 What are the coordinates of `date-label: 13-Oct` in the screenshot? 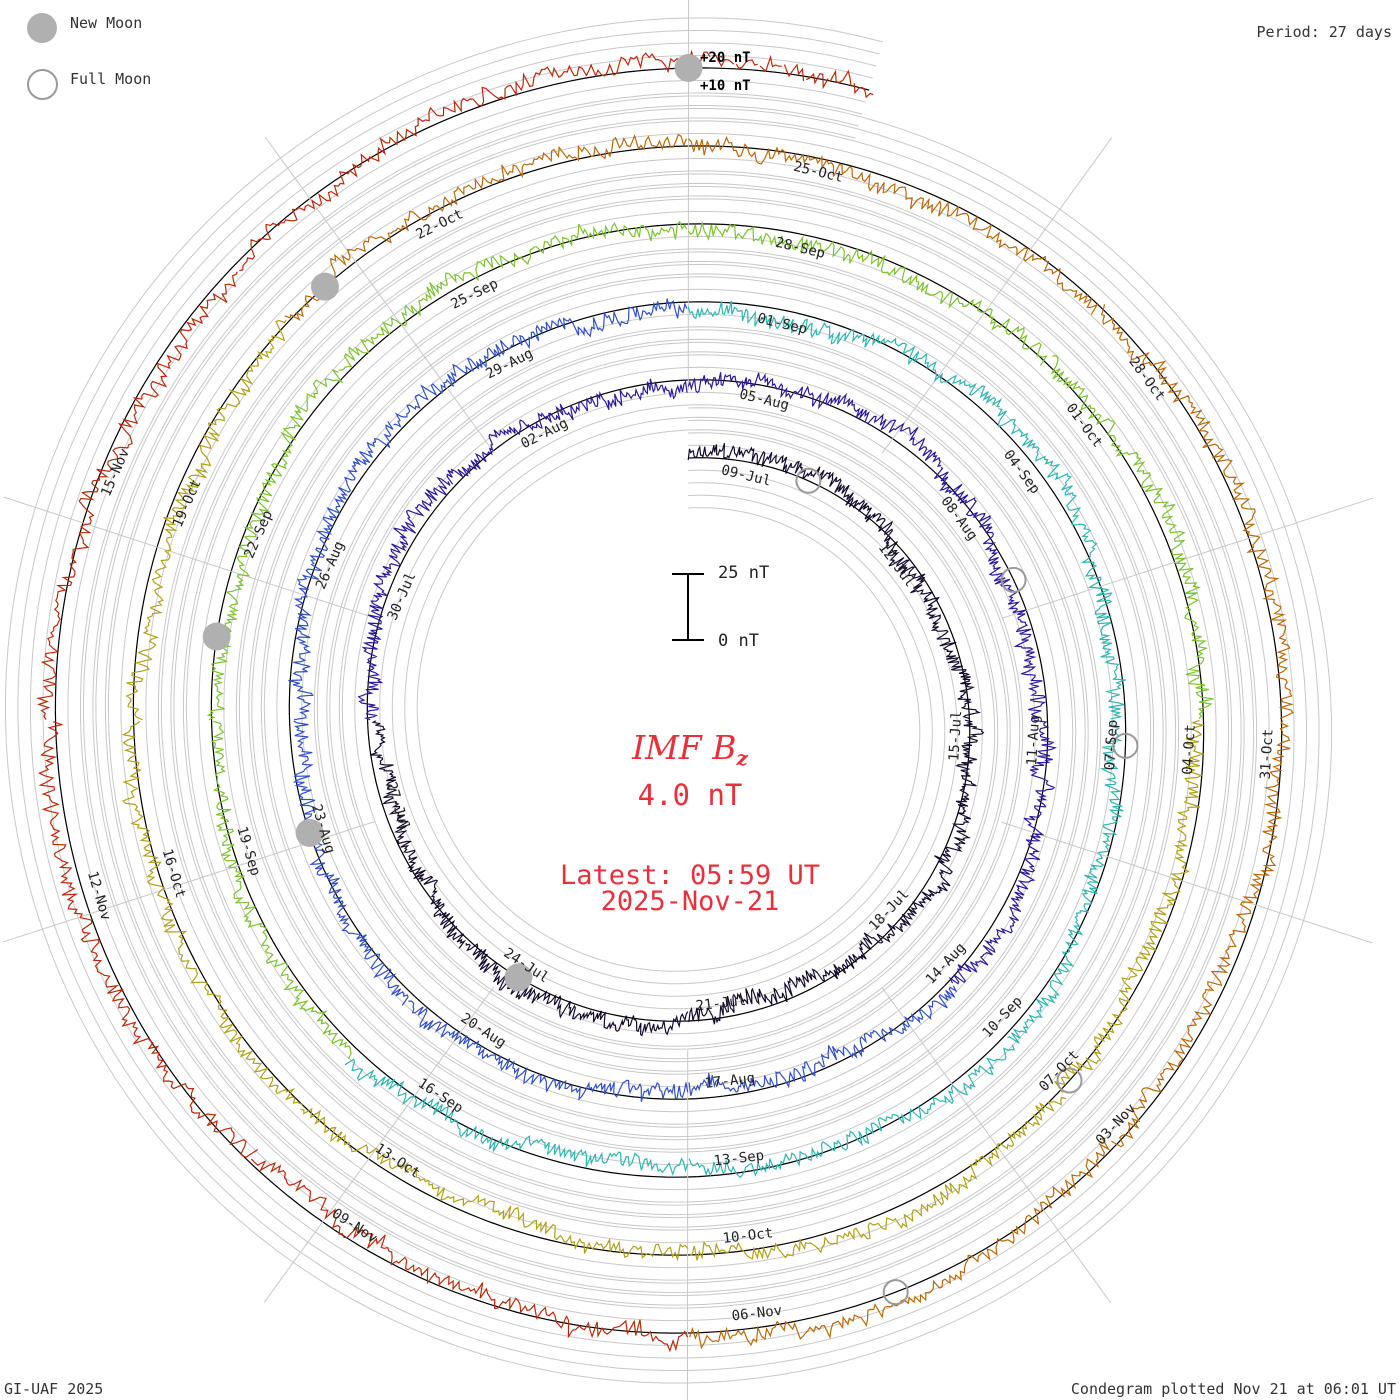 It's located at (397, 1160).